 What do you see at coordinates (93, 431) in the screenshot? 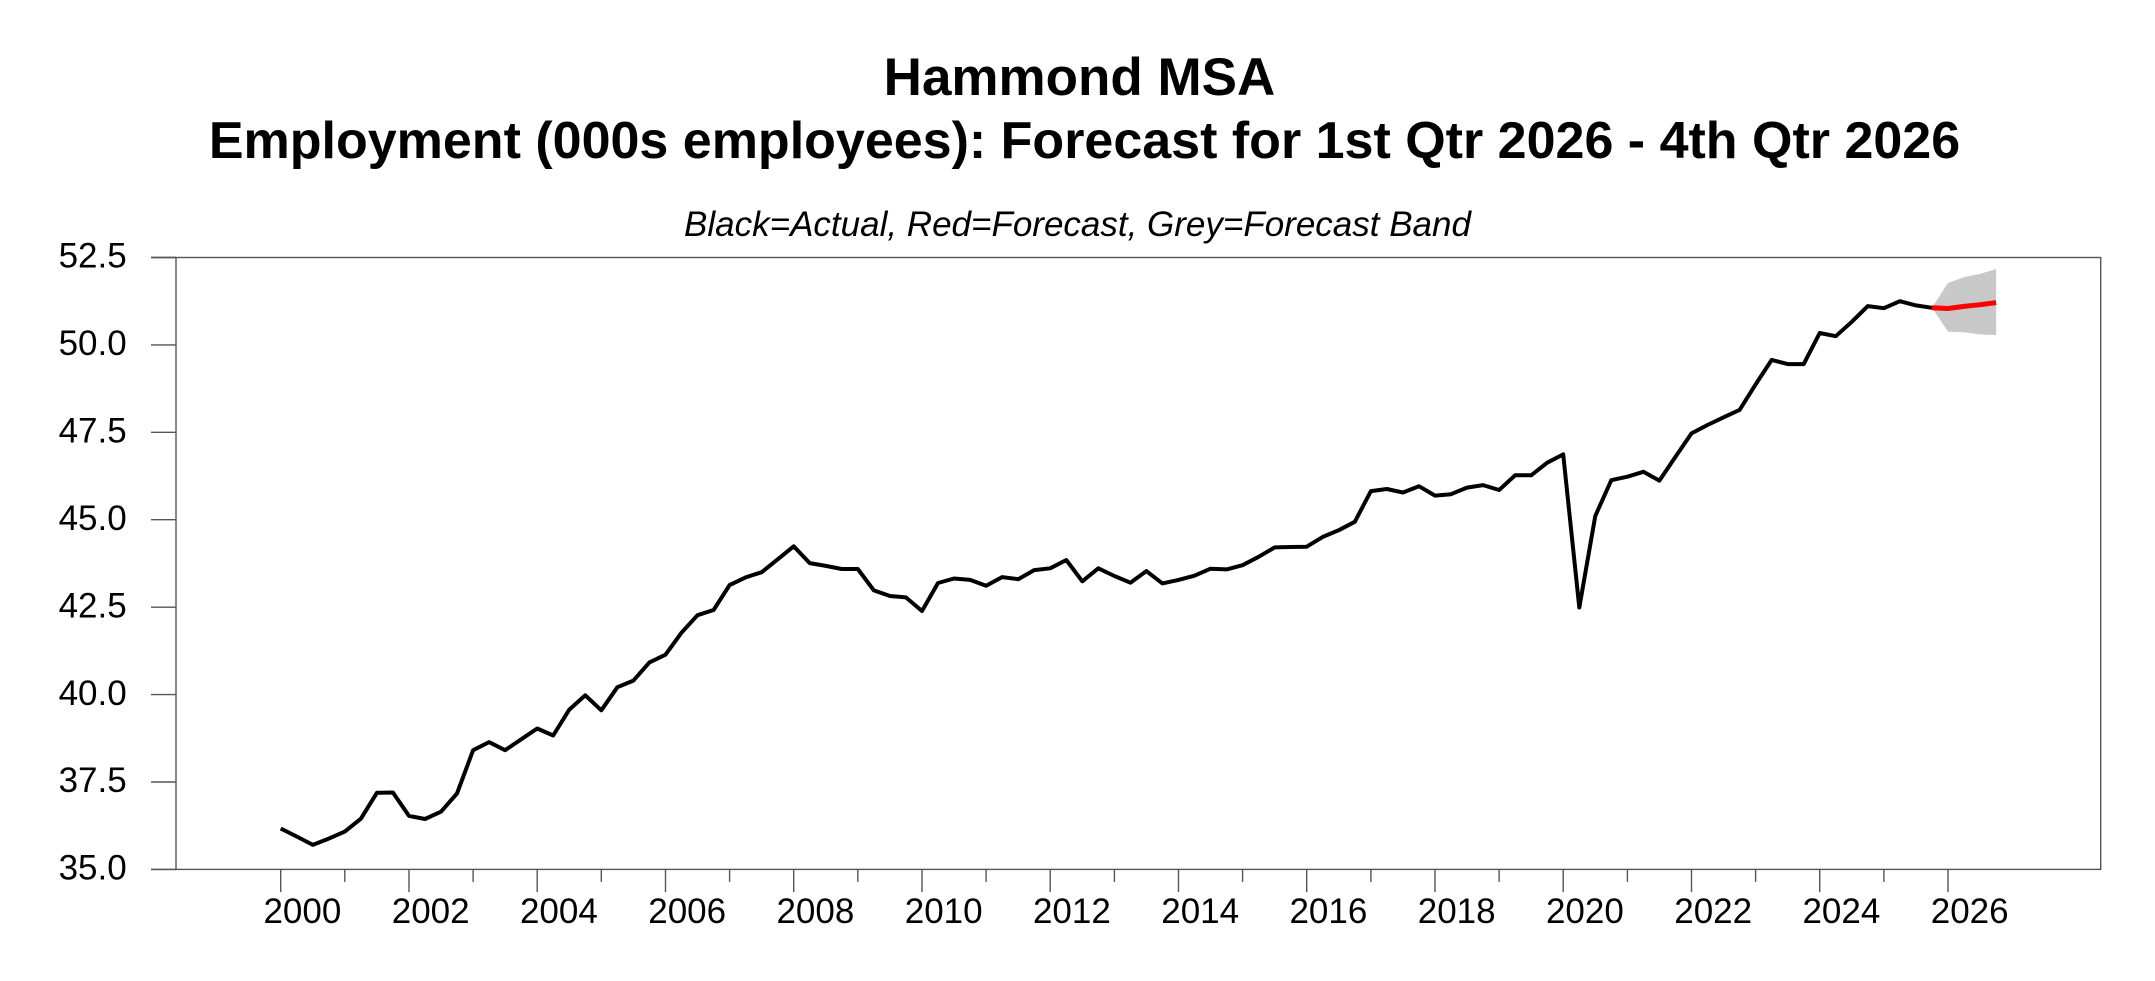
I see `svg-text: 47.5` at bounding box center [93, 431].